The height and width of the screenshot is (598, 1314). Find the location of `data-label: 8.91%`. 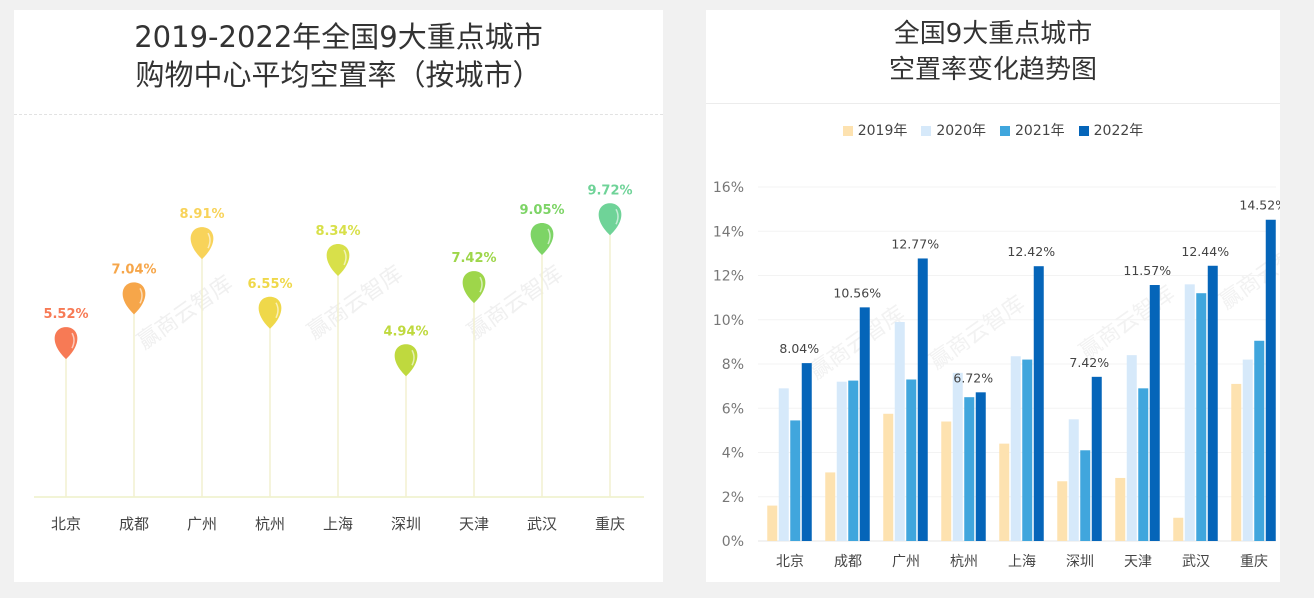

data-label: 8.91% is located at coordinates (201, 214).